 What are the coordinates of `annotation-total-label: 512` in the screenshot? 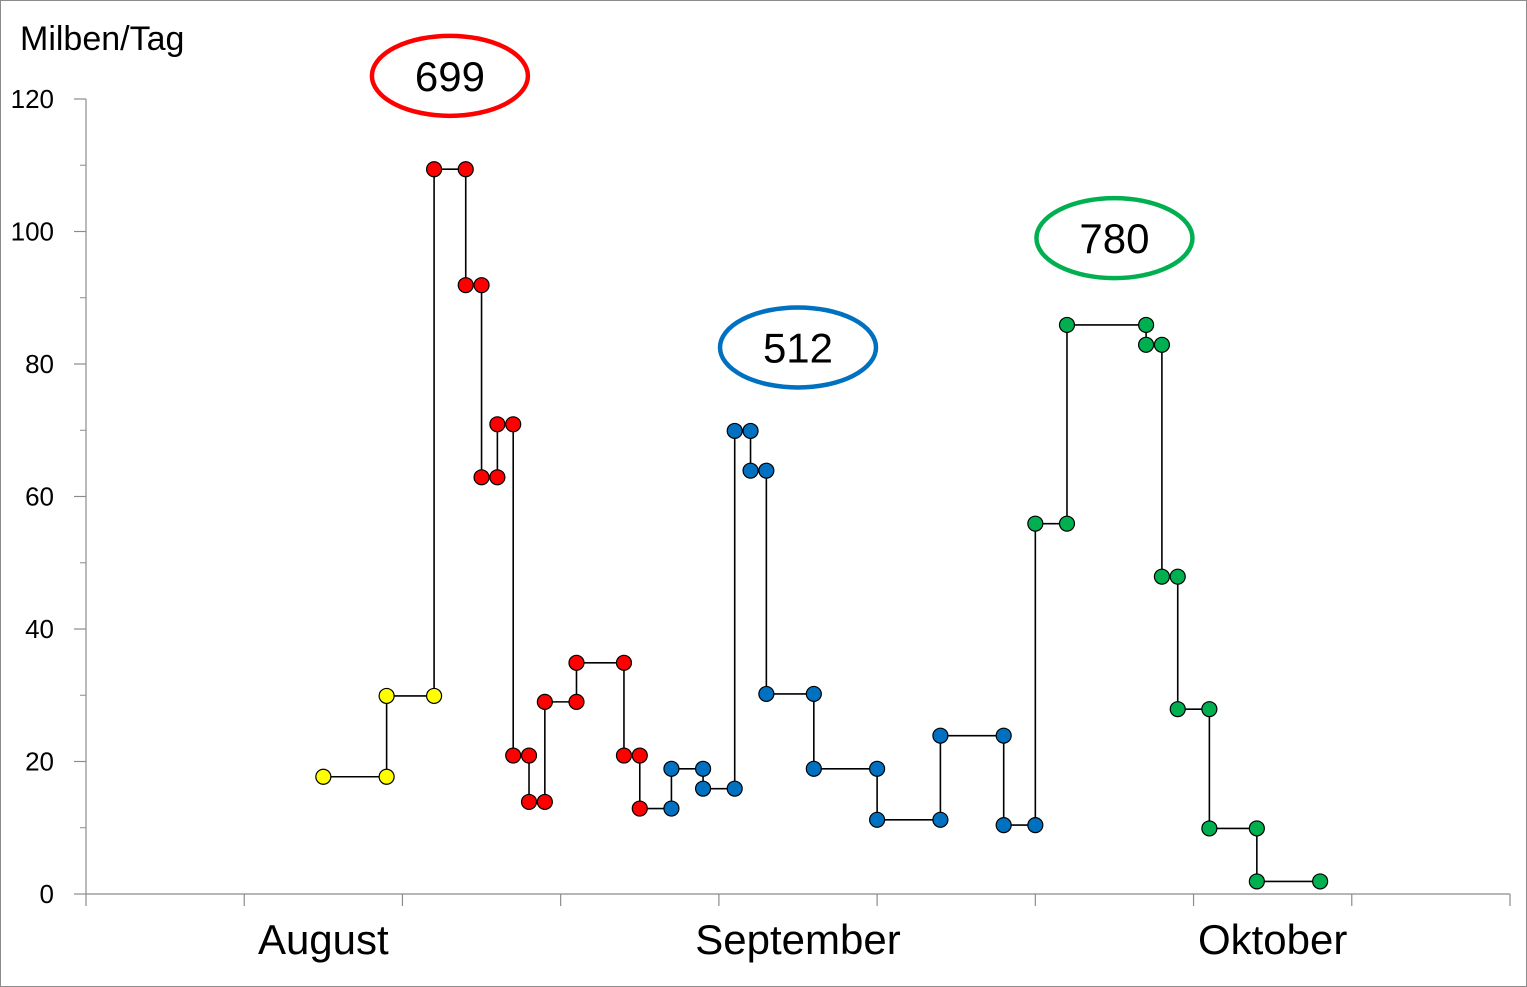 It's located at (798, 347).